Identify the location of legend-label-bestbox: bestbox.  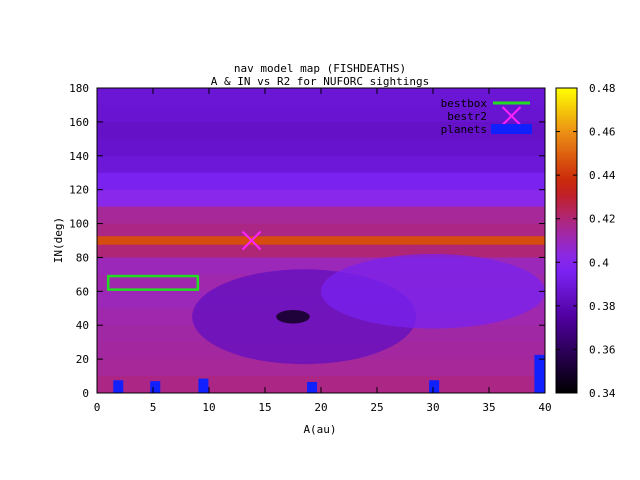
(464, 103).